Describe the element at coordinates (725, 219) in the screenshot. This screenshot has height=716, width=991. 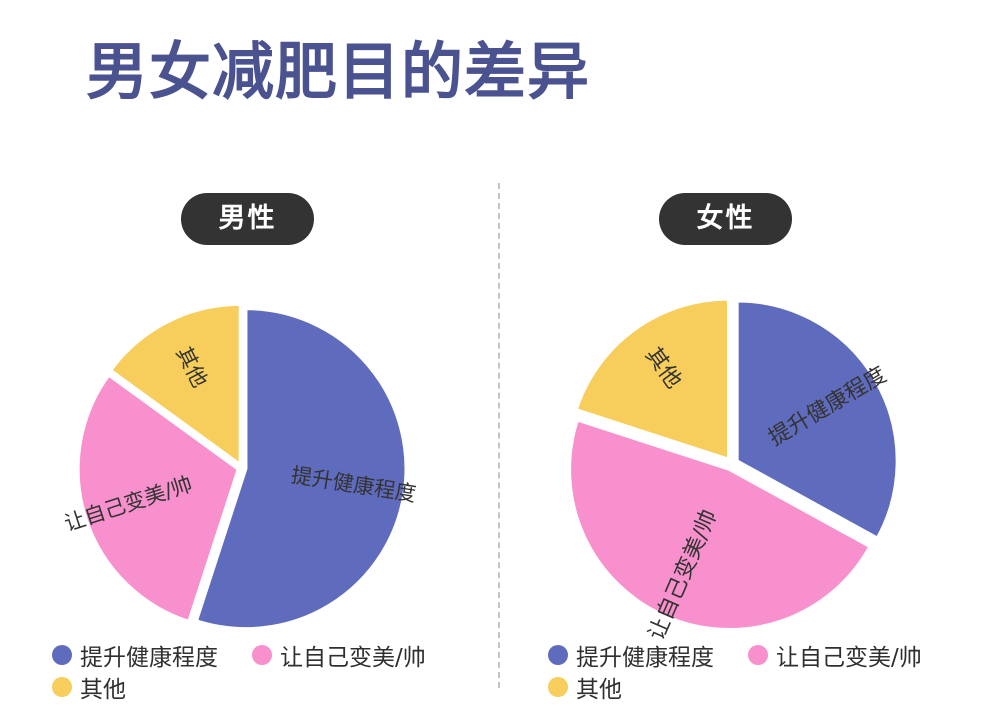
I see `female-chart-title: 女性` at that location.